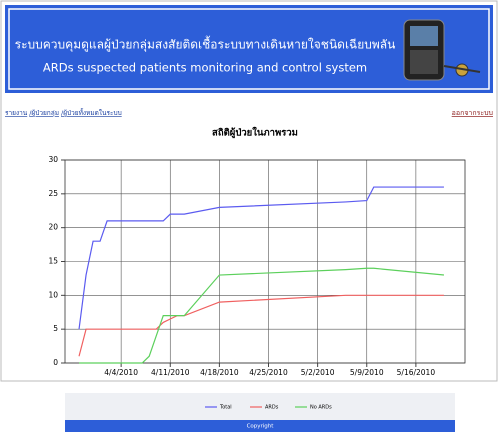 The height and width of the screenshot is (432, 498). What do you see at coordinates (219, 372) in the screenshot?
I see `x-tick-label: 4/18/2010` at bounding box center [219, 372].